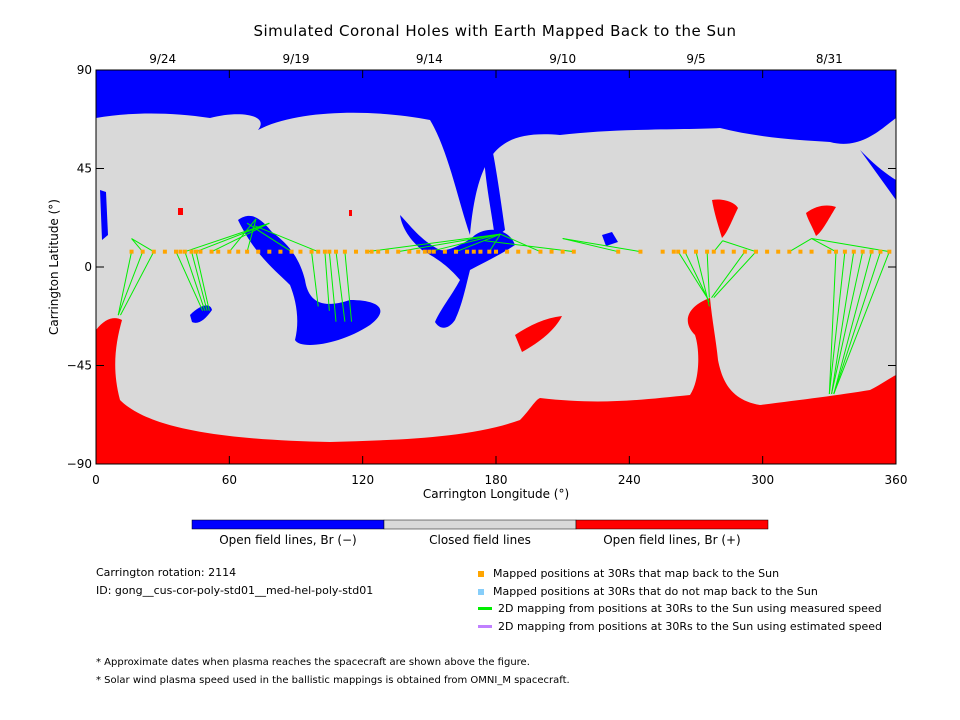  What do you see at coordinates (485, 608) in the screenshot?
I see `green-line-icon` at bounding box center [485, 608].